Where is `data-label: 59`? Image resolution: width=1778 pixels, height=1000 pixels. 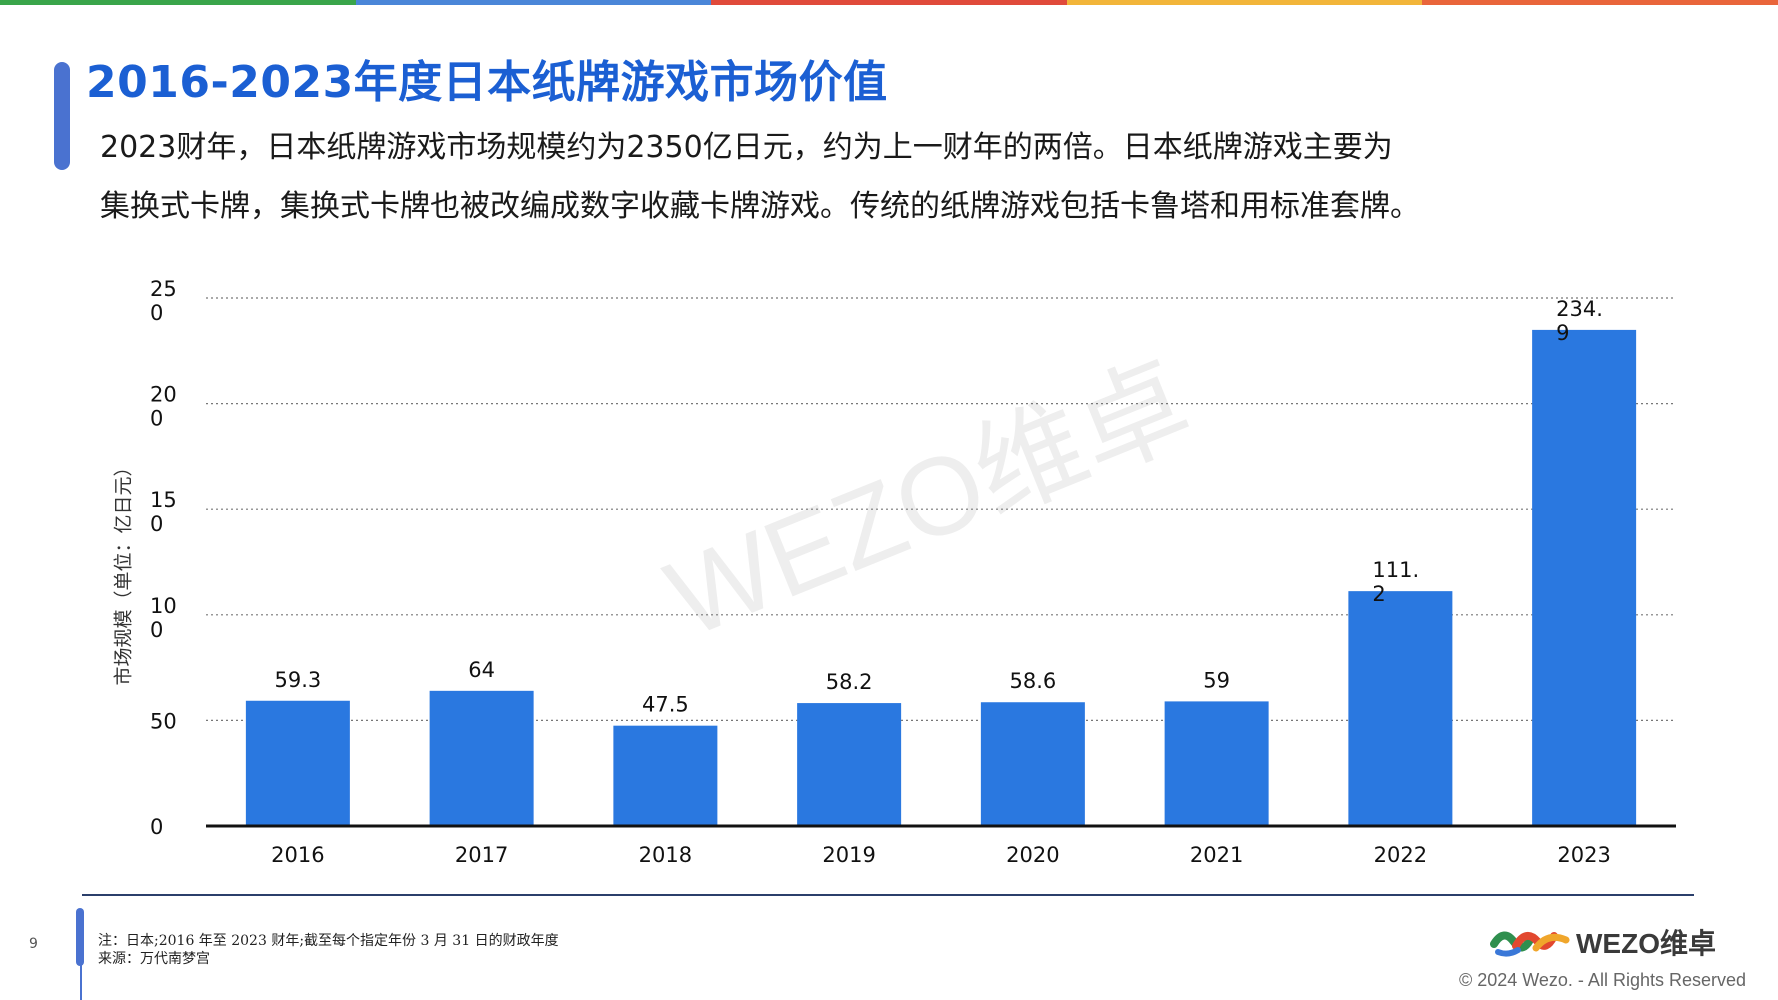
data-label: 59 is located at coordinates (1216, 680).